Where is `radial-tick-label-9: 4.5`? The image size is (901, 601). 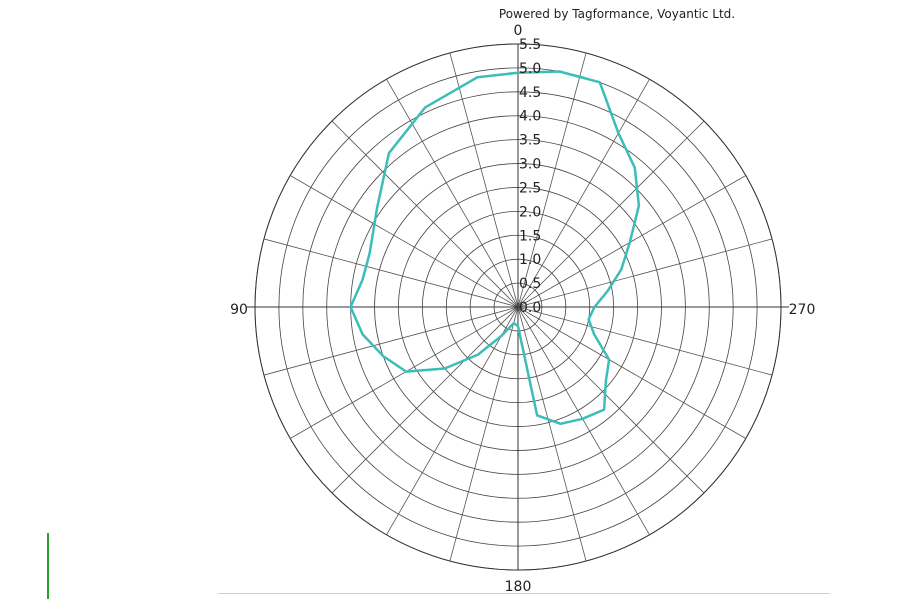 radial-tick-label-9: 4.5 is located at coordinates (530, 93).